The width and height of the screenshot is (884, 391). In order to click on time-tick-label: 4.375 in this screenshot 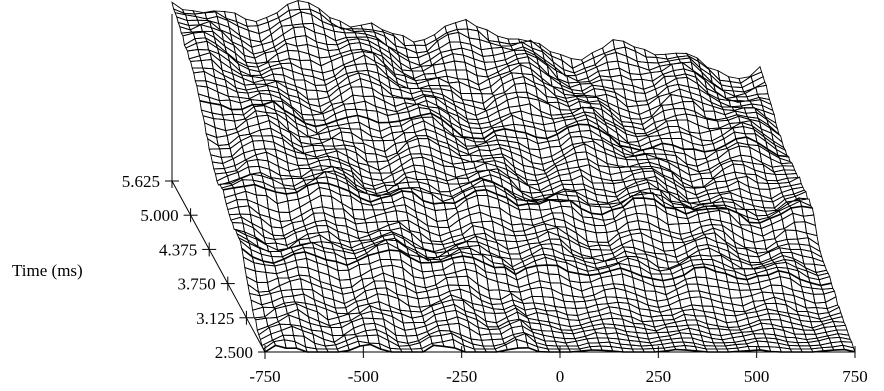, I will do `click(178, 249)`.